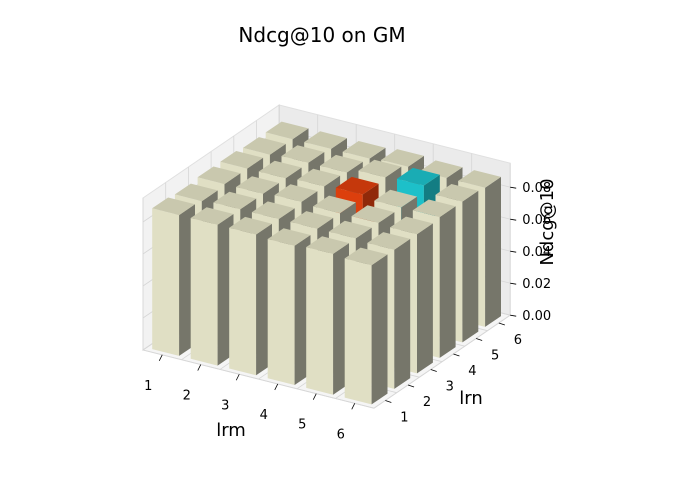  What do you see at coordinates (404, 417) in the screenshot?
I see `y-tick-label: 1` at bounding box center [404, 417].